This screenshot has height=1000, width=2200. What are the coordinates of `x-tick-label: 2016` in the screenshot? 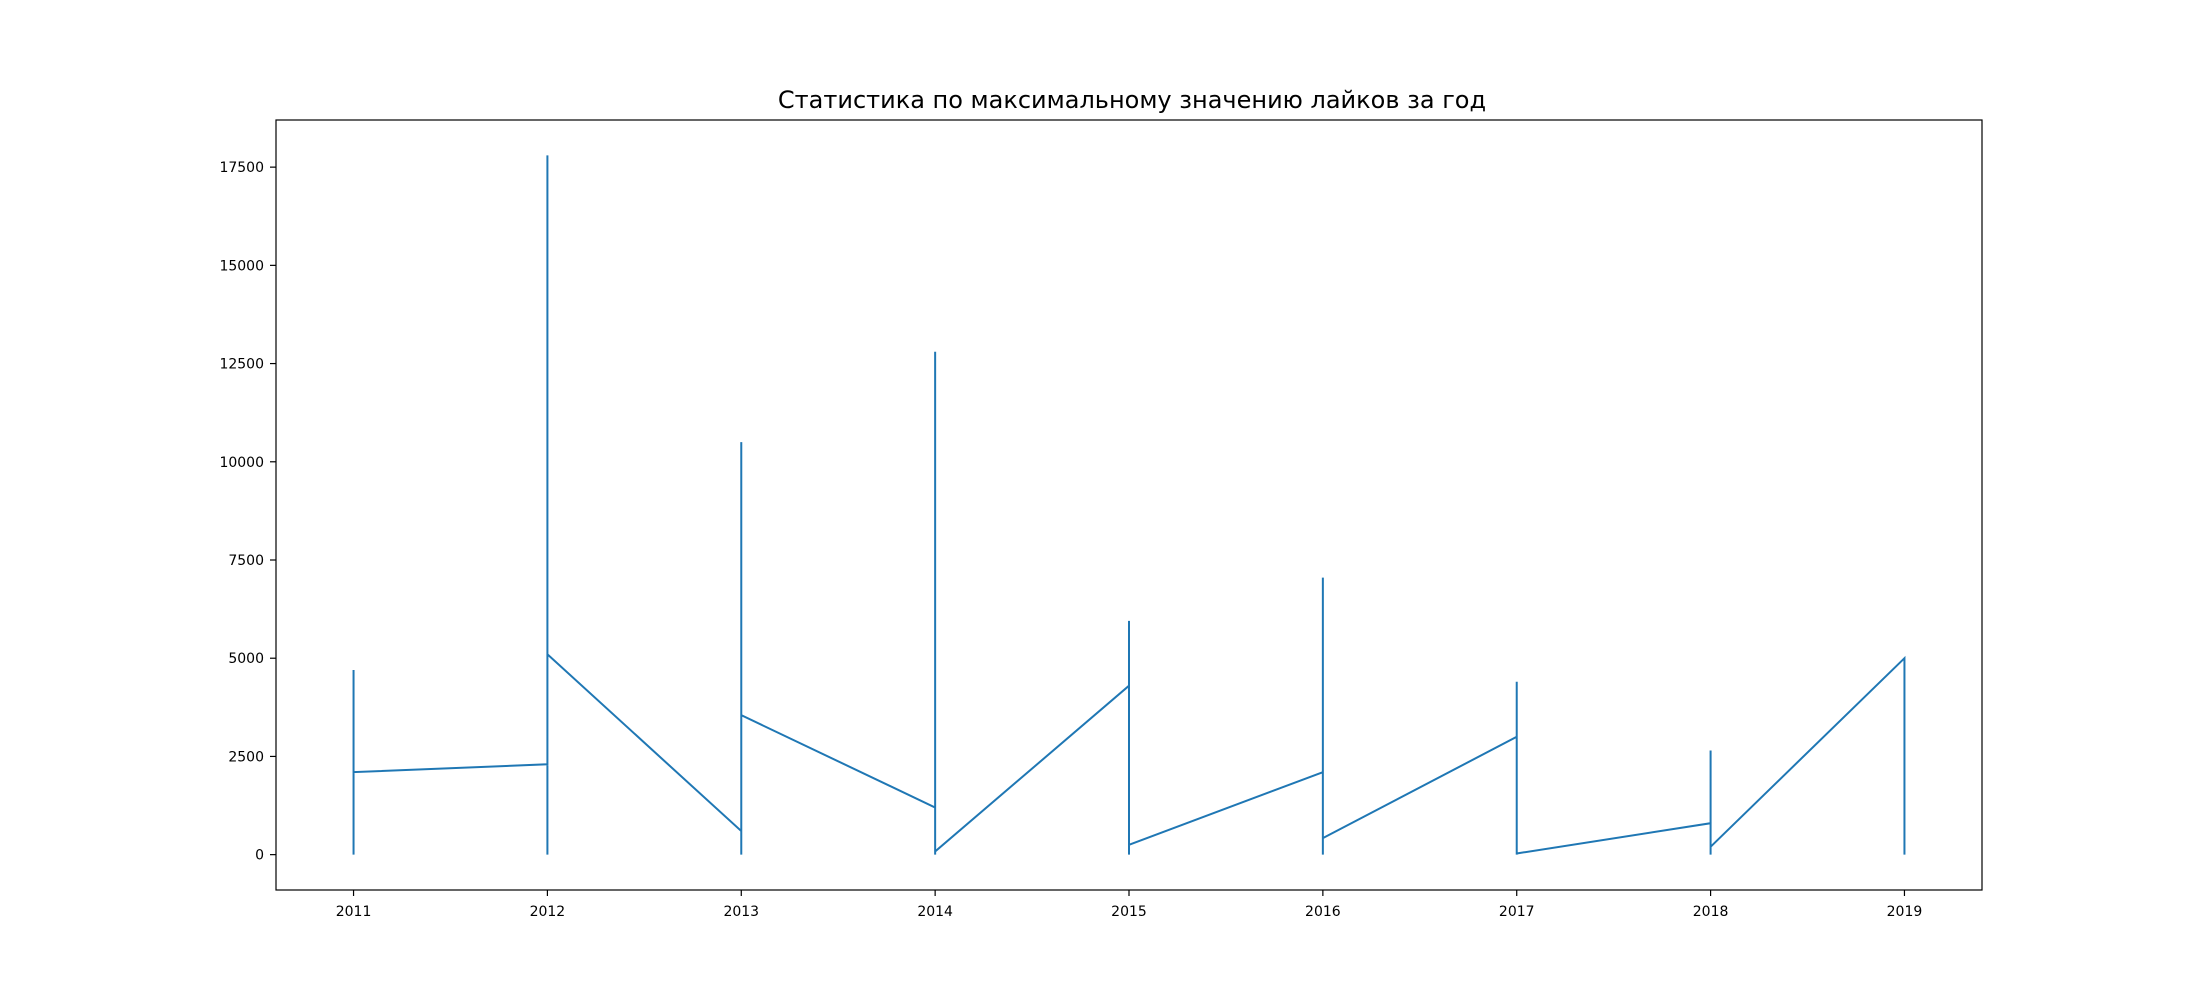 It's located at (1323, 912).